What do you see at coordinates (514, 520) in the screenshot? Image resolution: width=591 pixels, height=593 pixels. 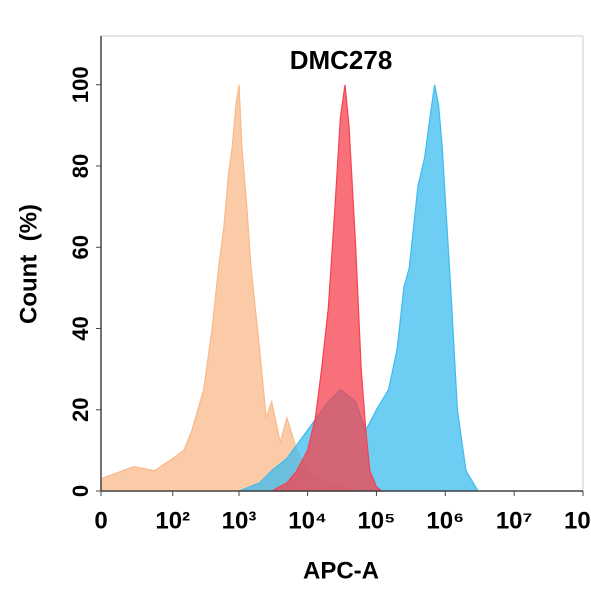 I see `x-tick-label: 10⁷` at bounding box center [514, 520].